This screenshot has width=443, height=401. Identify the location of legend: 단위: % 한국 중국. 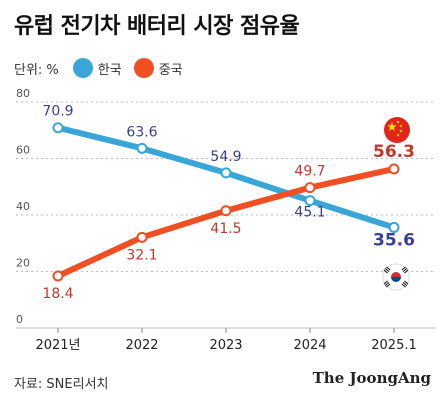
(104, 68).